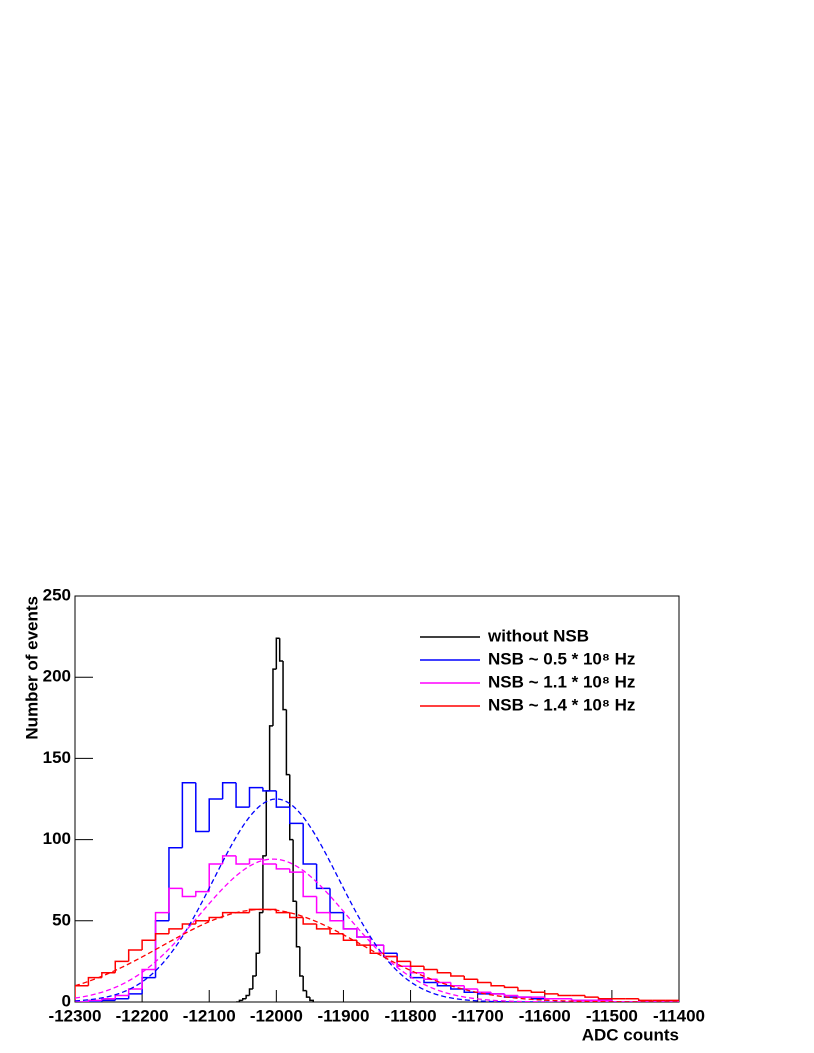 The image size is (814, 1053). Describe the element at coordinates (66, 1000) in the screenshot. I see `y-tick-label: 0` at that location.